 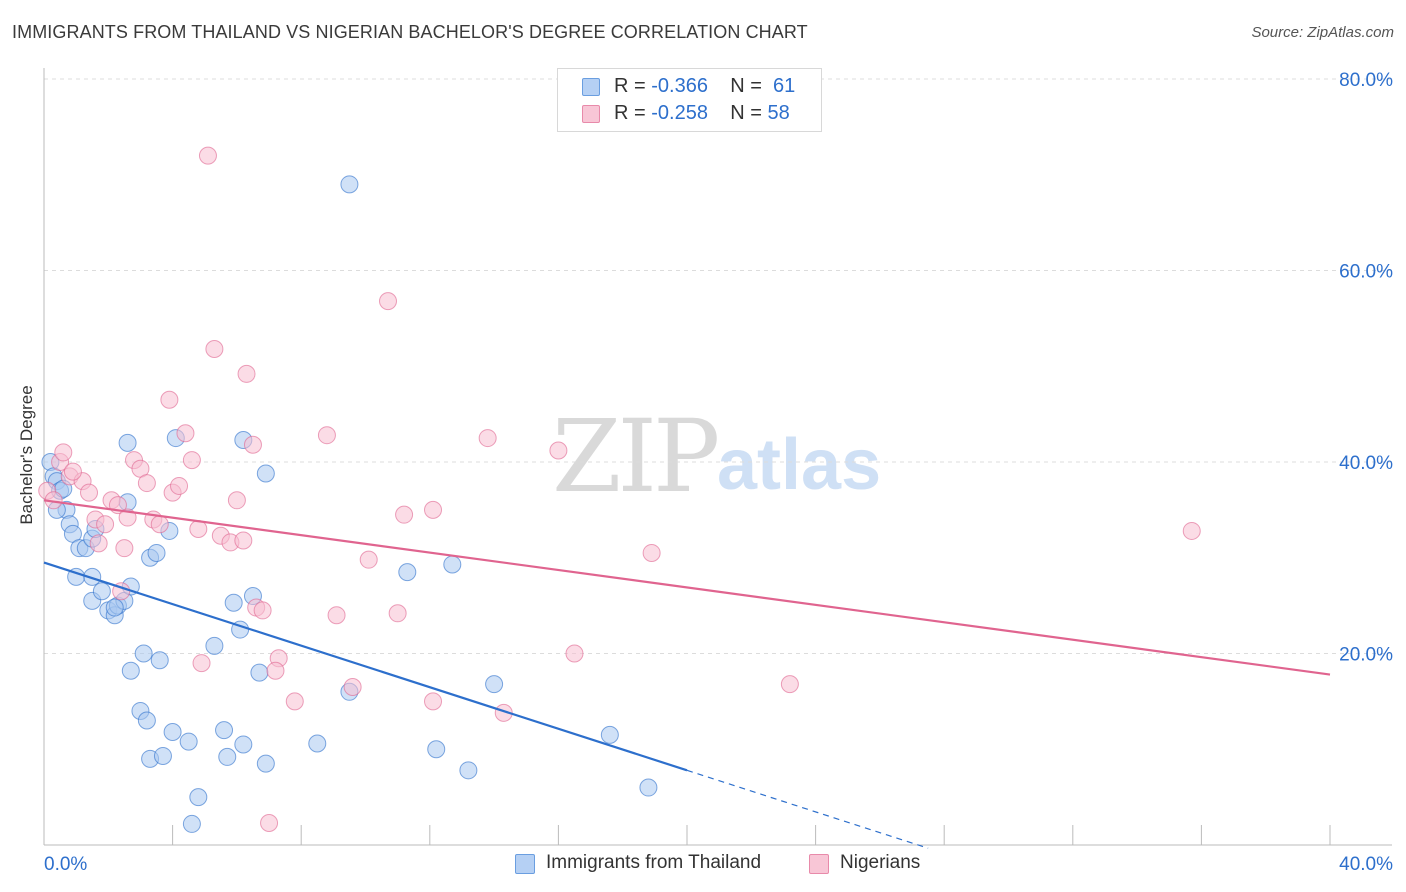 What do you see at coordinates (784, 86) in the screenshot?
I see `n-value: 61` at bounding box center [784, 86].